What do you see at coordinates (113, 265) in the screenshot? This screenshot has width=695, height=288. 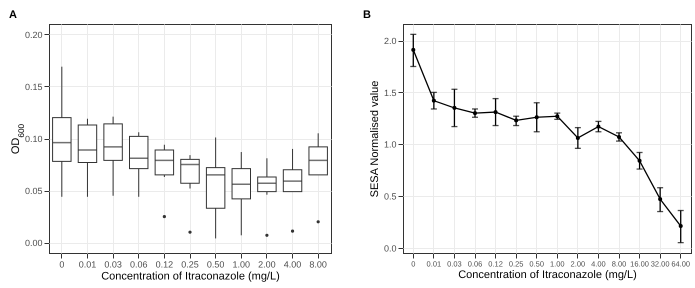 I see `x-tick-label: 0.03` at bounding box center [113, 265].